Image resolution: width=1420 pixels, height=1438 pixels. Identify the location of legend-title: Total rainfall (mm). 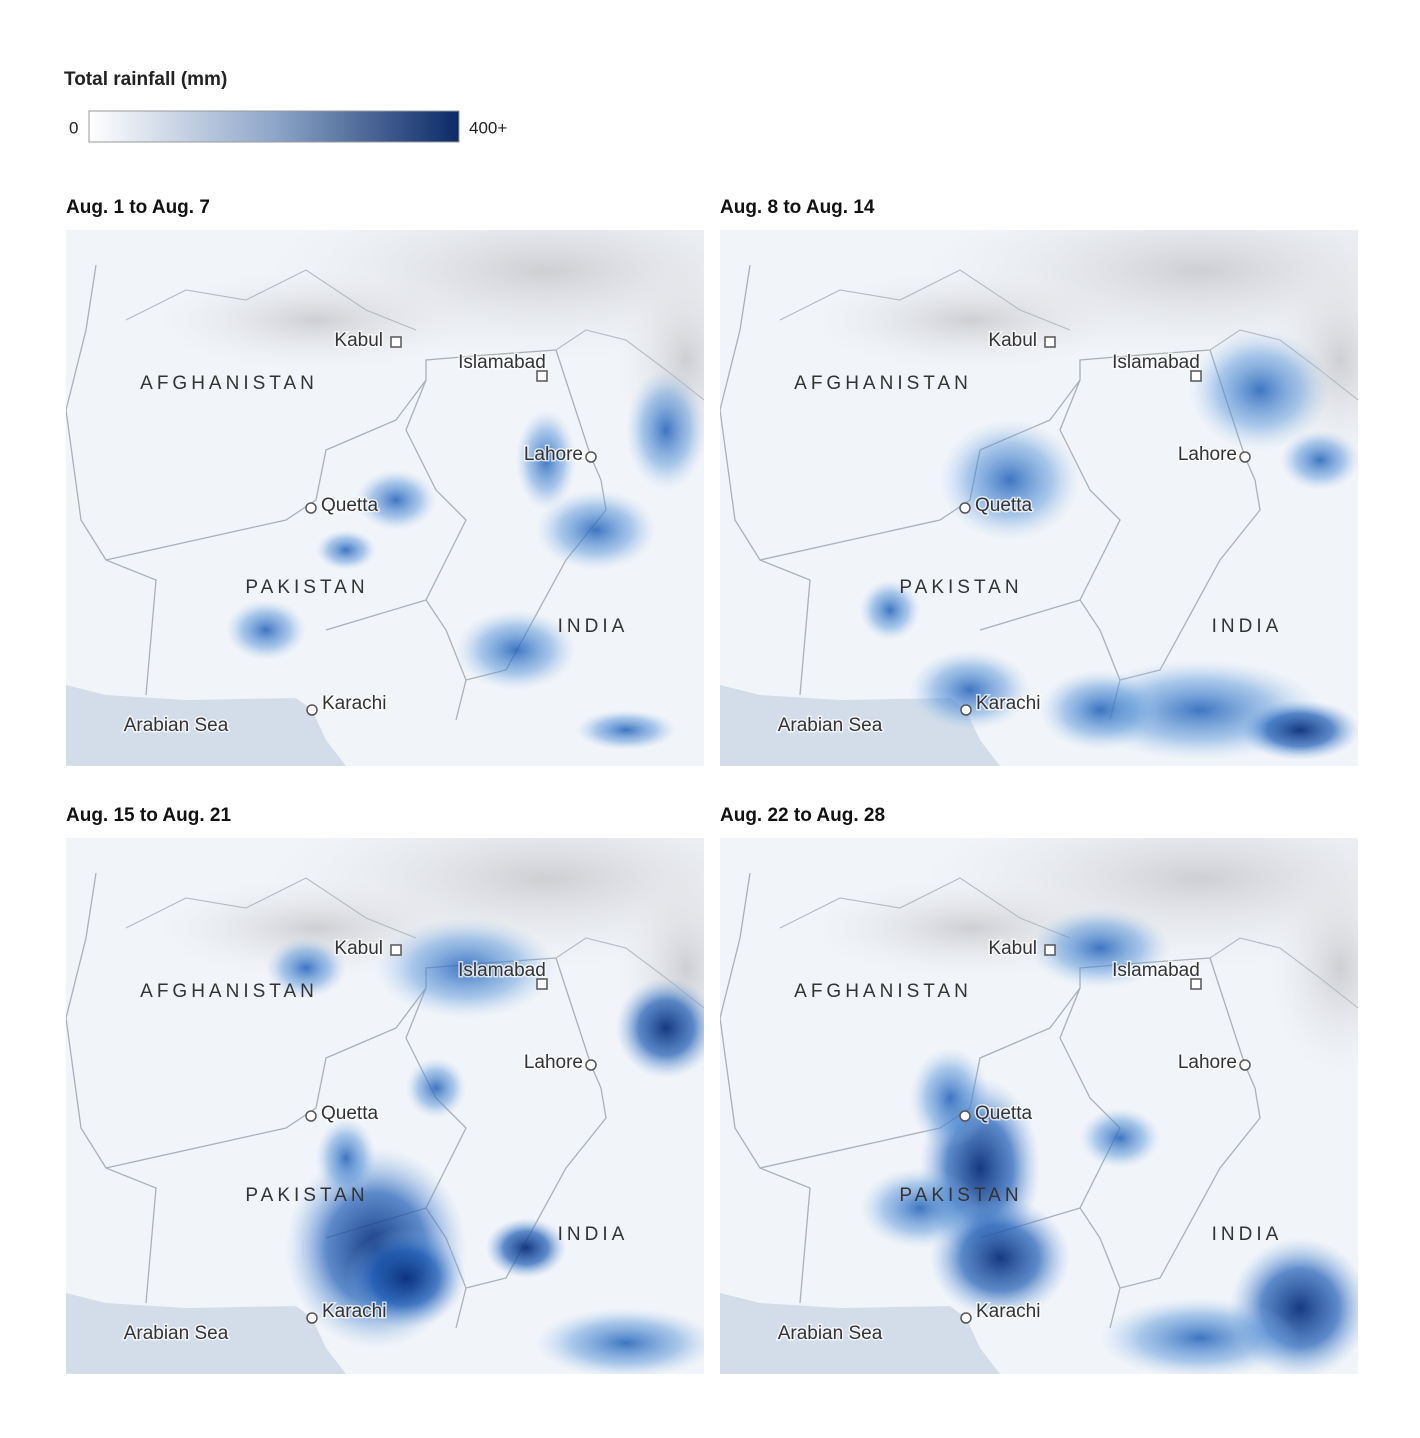
(145, 79).